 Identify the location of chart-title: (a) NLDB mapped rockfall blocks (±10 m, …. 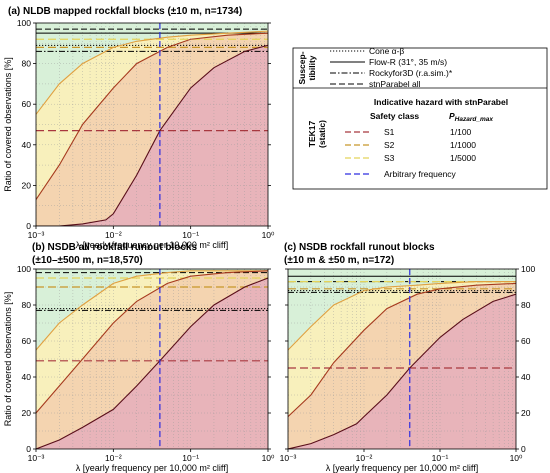
(125, 11).